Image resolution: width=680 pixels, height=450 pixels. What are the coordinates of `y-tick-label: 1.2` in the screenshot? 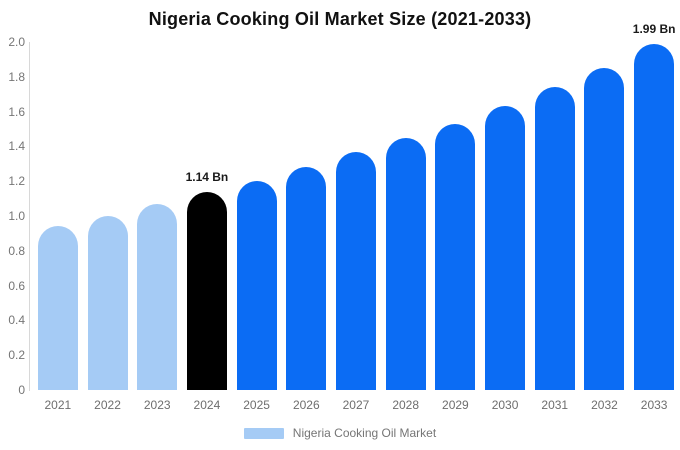 It's located at (16, 181).